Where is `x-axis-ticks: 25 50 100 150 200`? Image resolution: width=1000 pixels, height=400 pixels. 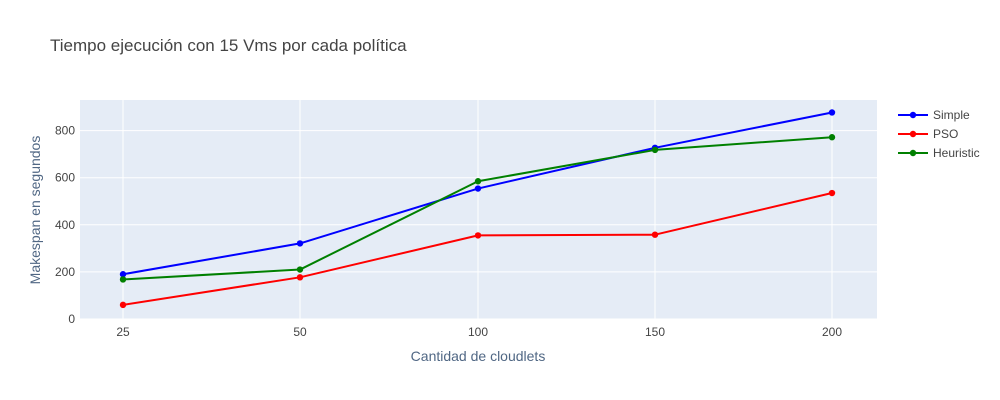 x-axis-ticks: 25 50 100 150 200 is located at coordinates (479, 332).